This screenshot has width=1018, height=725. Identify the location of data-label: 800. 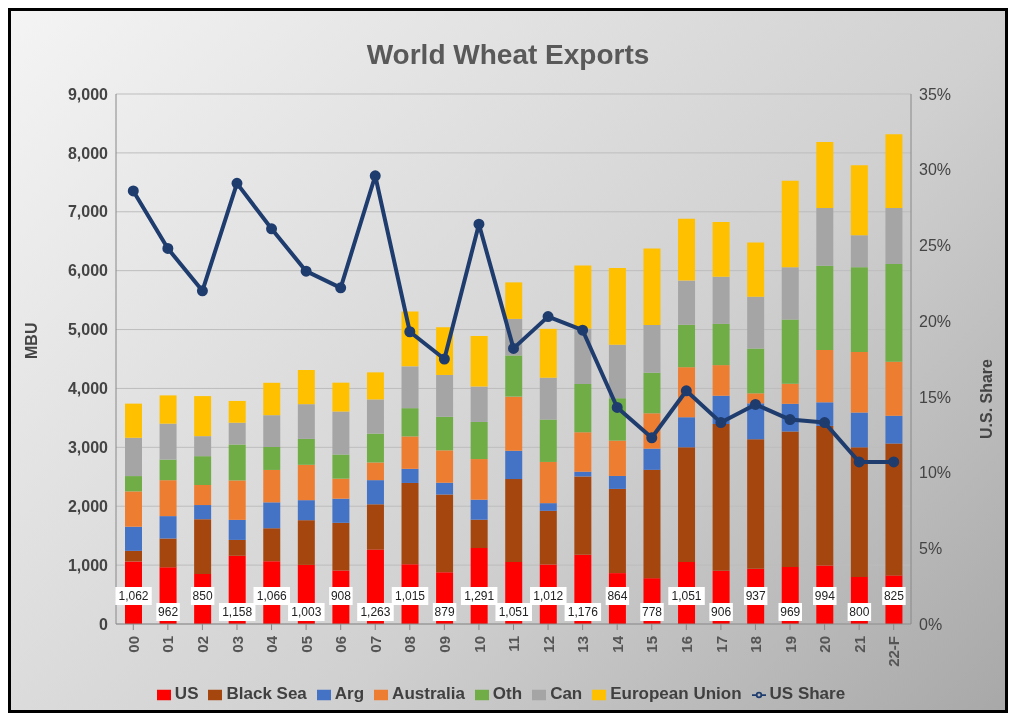
(859, 612).